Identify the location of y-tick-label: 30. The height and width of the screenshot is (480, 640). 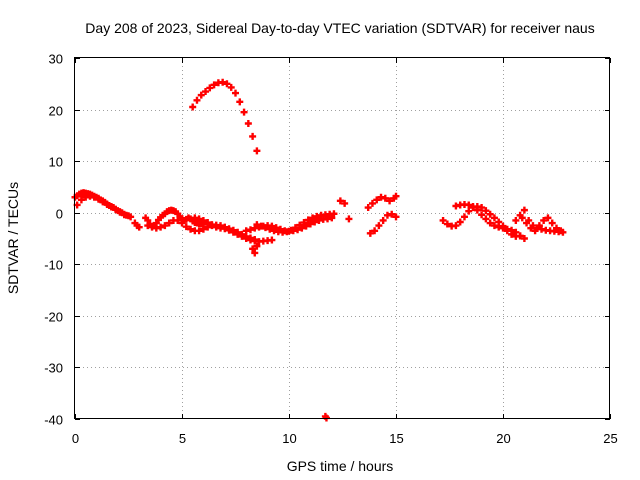
(56, 59).